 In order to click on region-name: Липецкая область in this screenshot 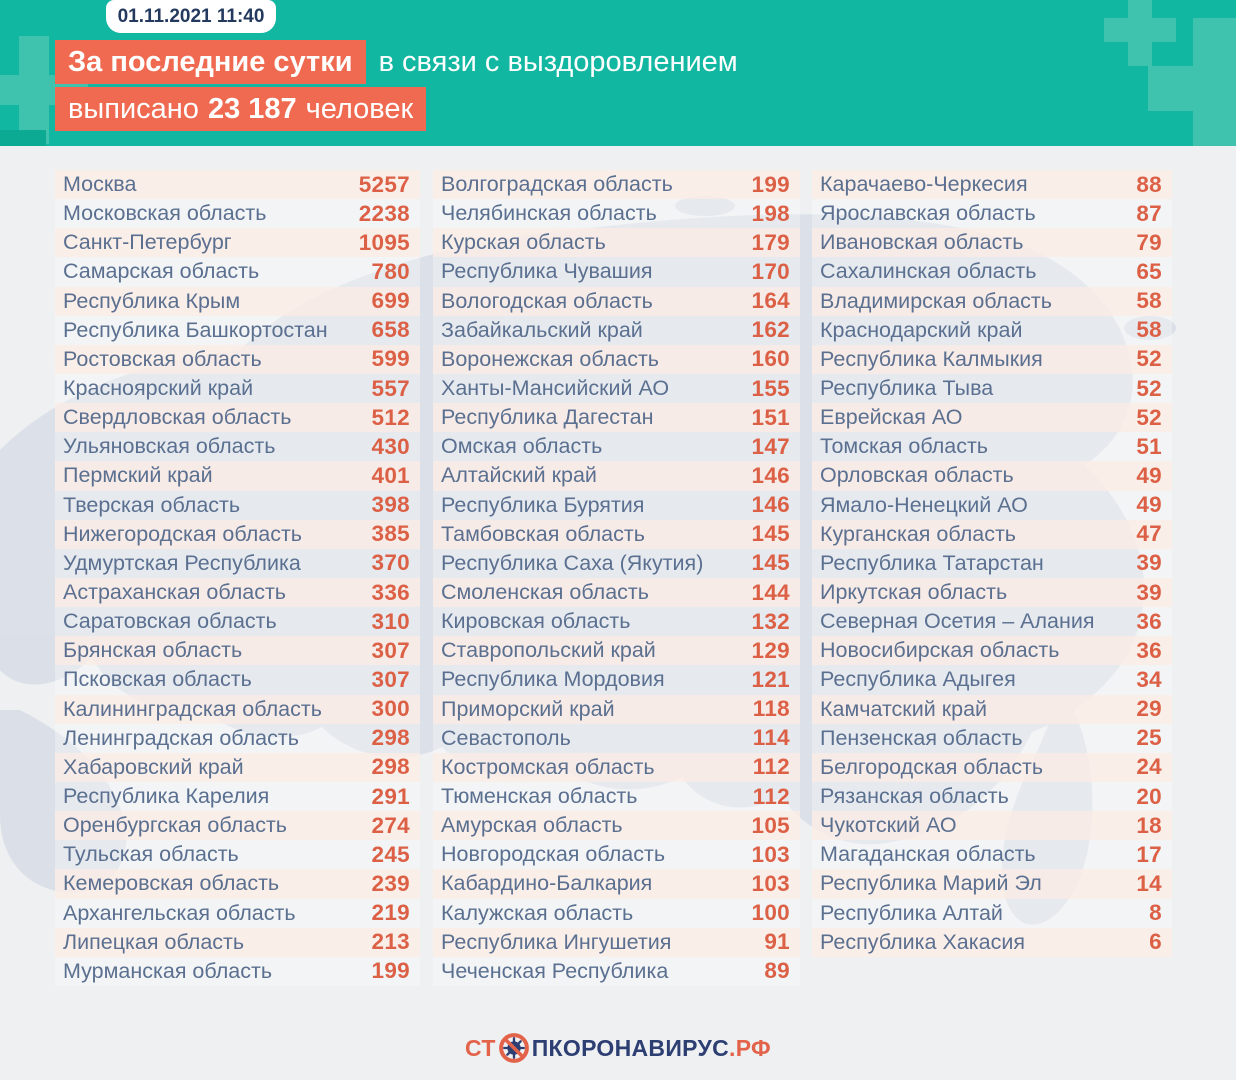, I will do `click(154, 941)`.